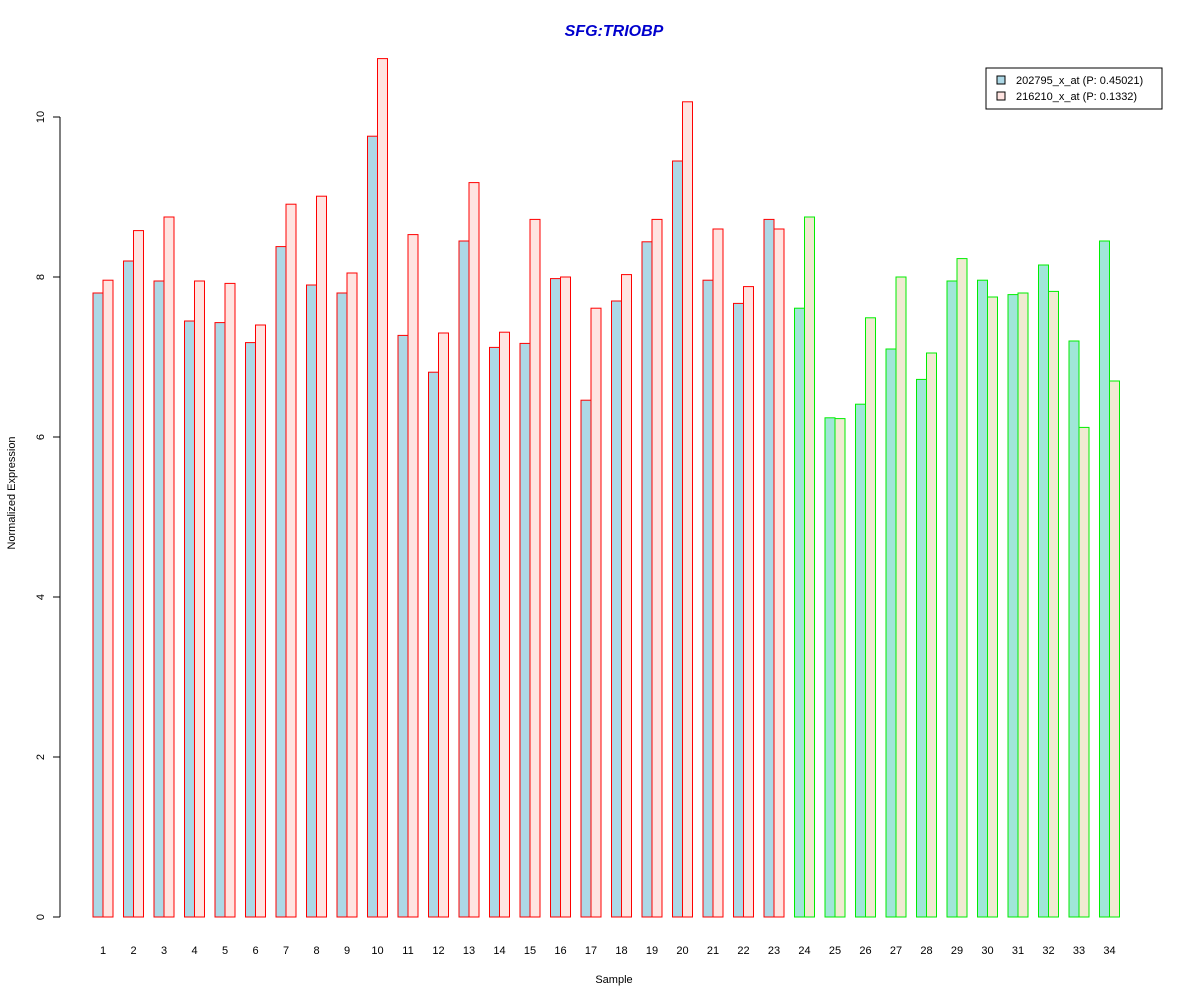 The height and width of the screenshot is (1000, 1200). Describe the element at coordinates (316, 951) in the screenshot. I see `x-tick-label: 8` at that location.